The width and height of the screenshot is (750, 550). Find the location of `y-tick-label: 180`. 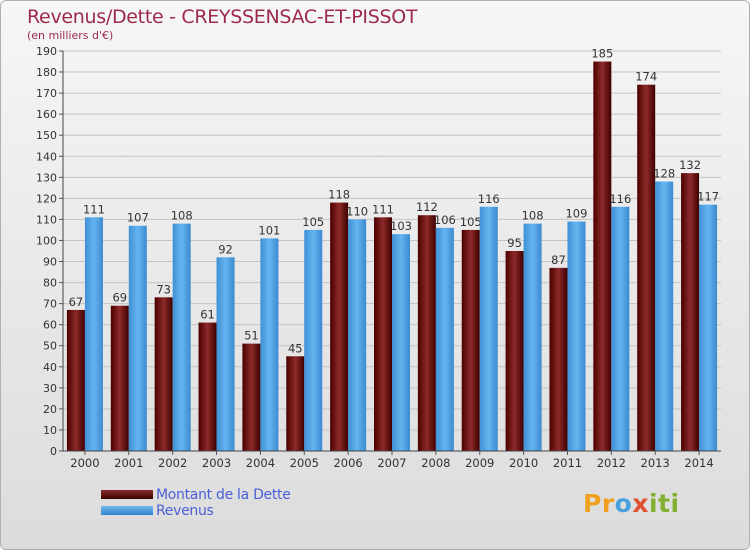

y-tick-label: 180 is located at coordinates (46, 72).